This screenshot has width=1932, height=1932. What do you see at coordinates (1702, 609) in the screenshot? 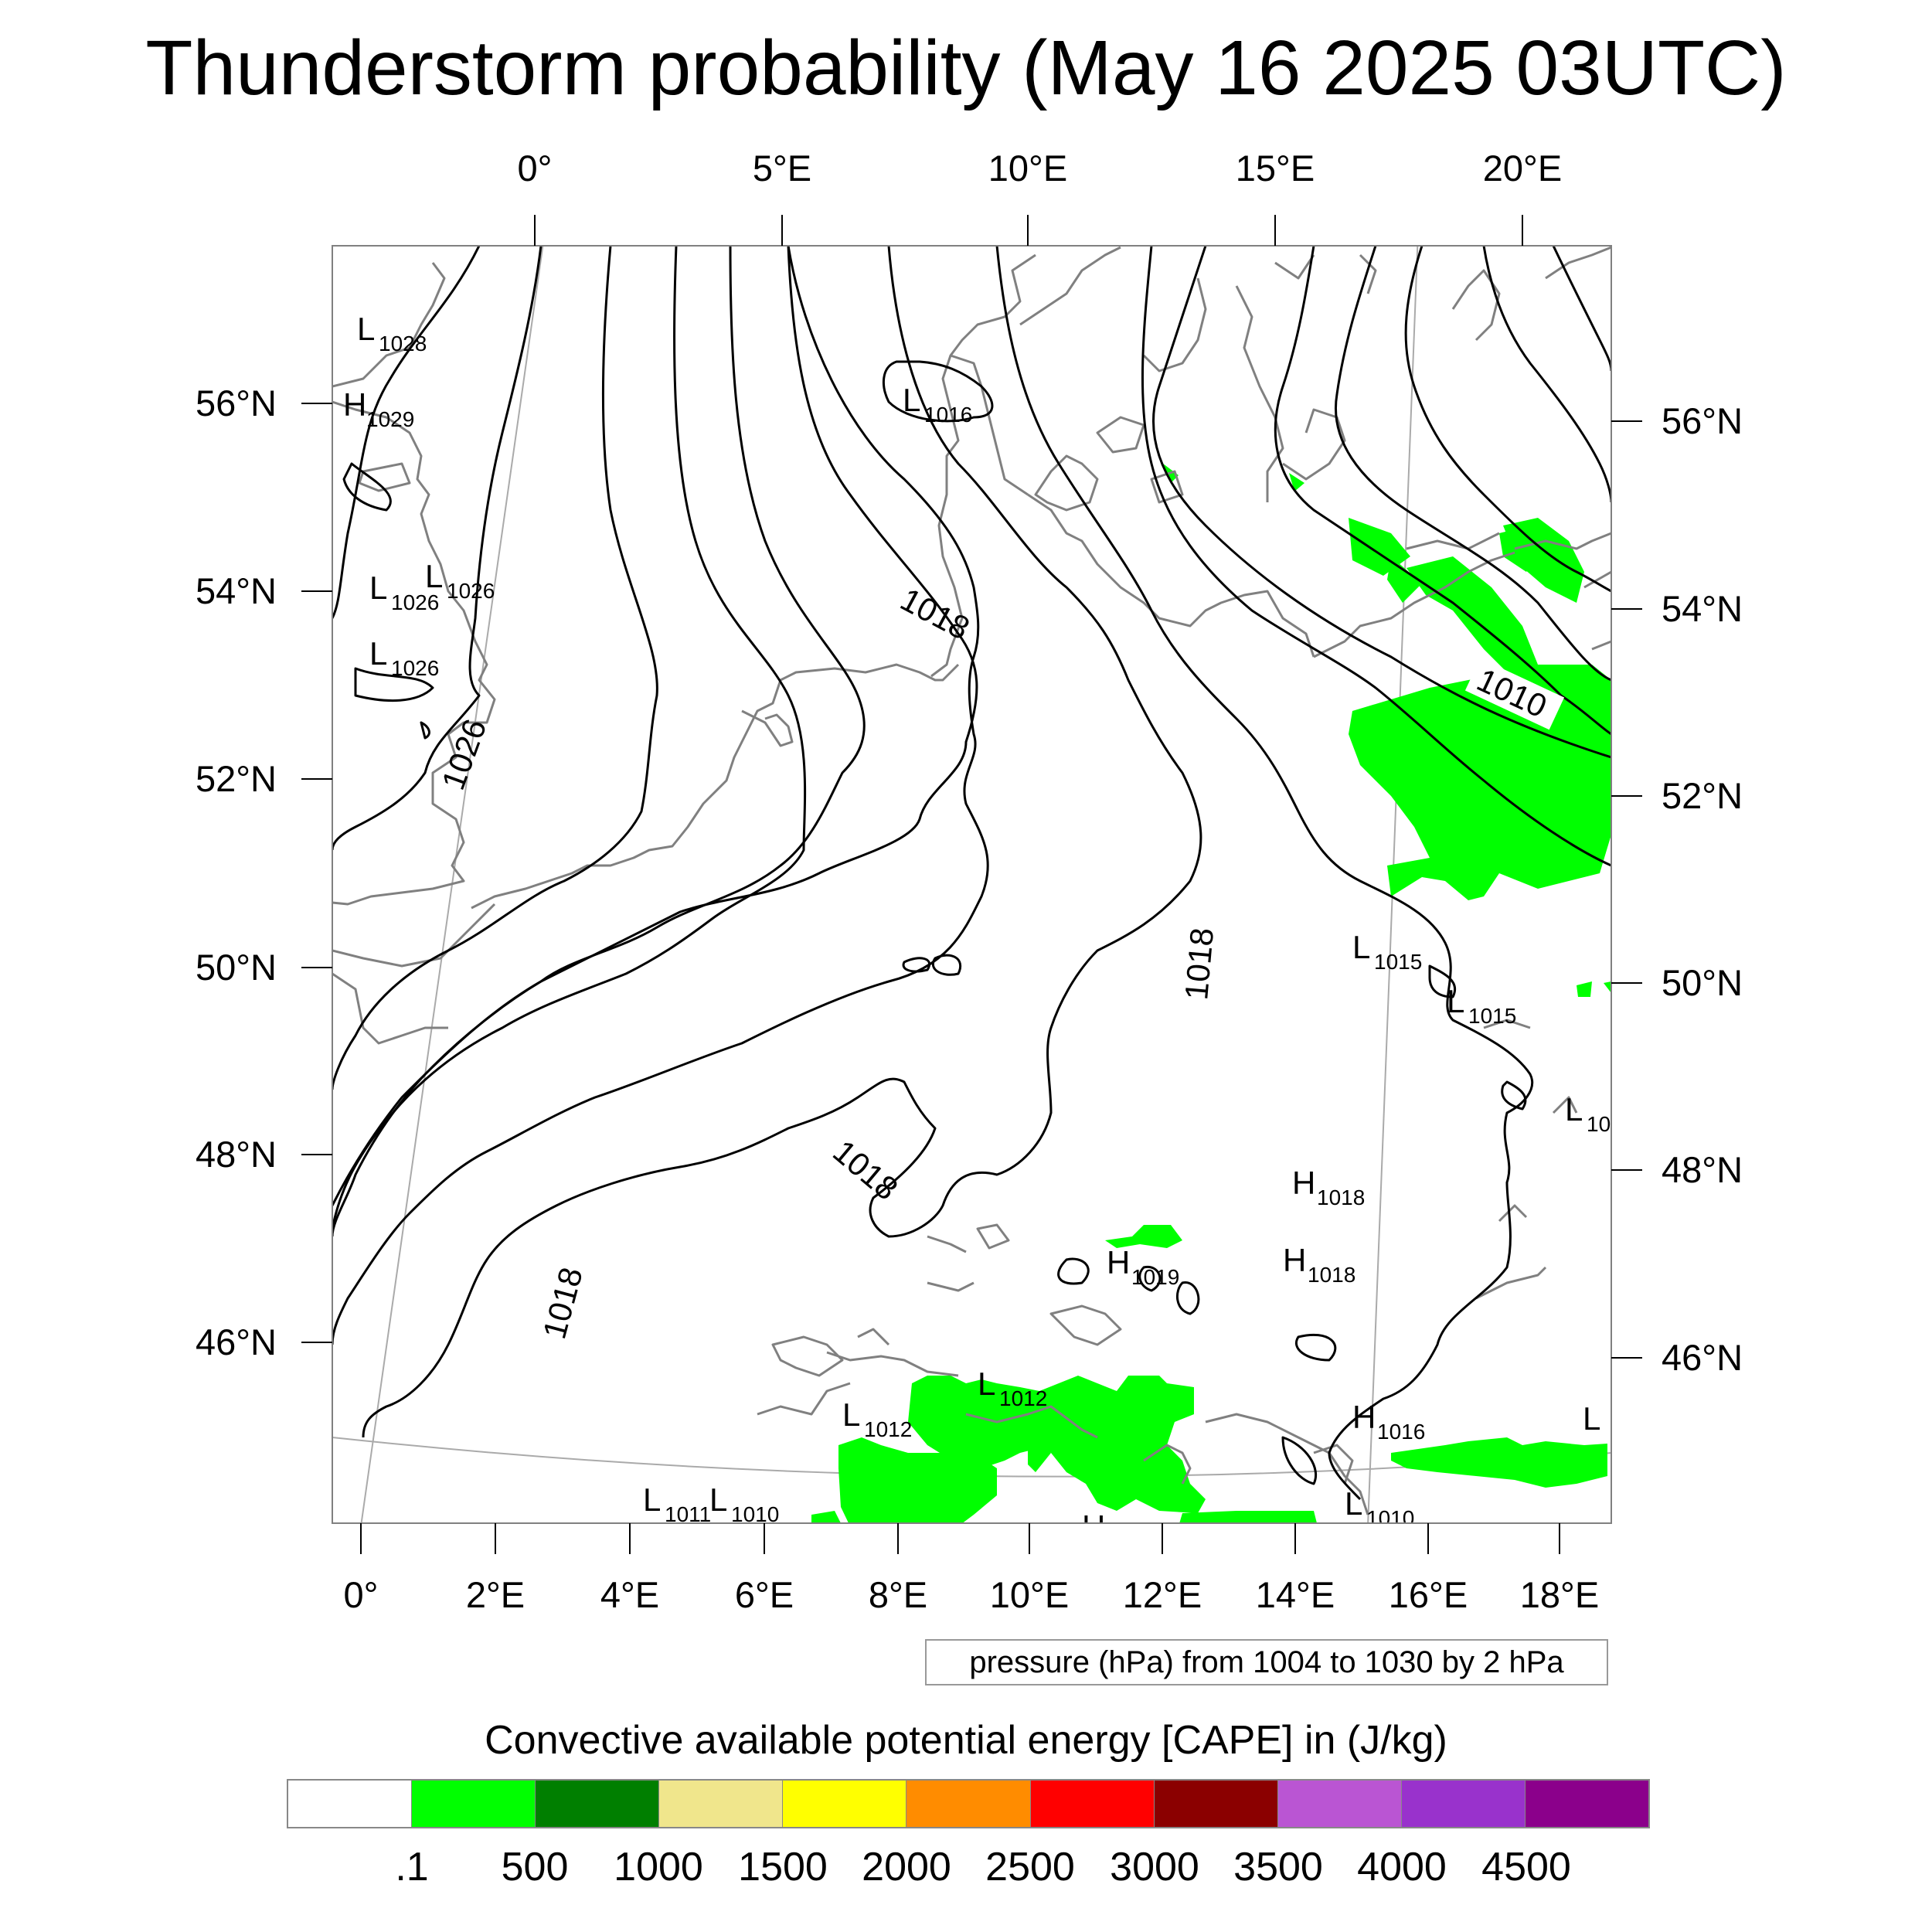
I see `lat-label-right: 54°N` at bounding box center [1702, 609].